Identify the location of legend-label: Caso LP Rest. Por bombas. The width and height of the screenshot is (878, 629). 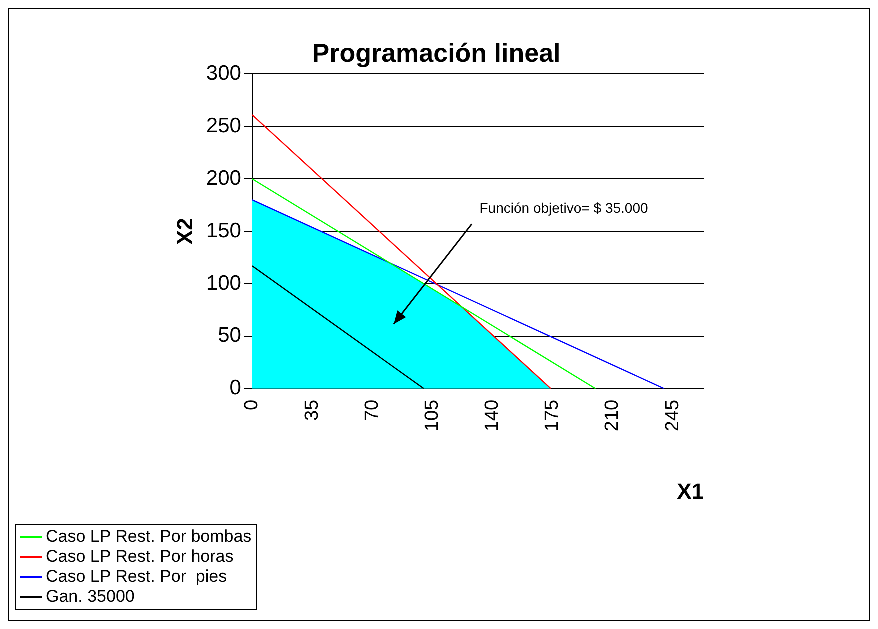
(149, 537).